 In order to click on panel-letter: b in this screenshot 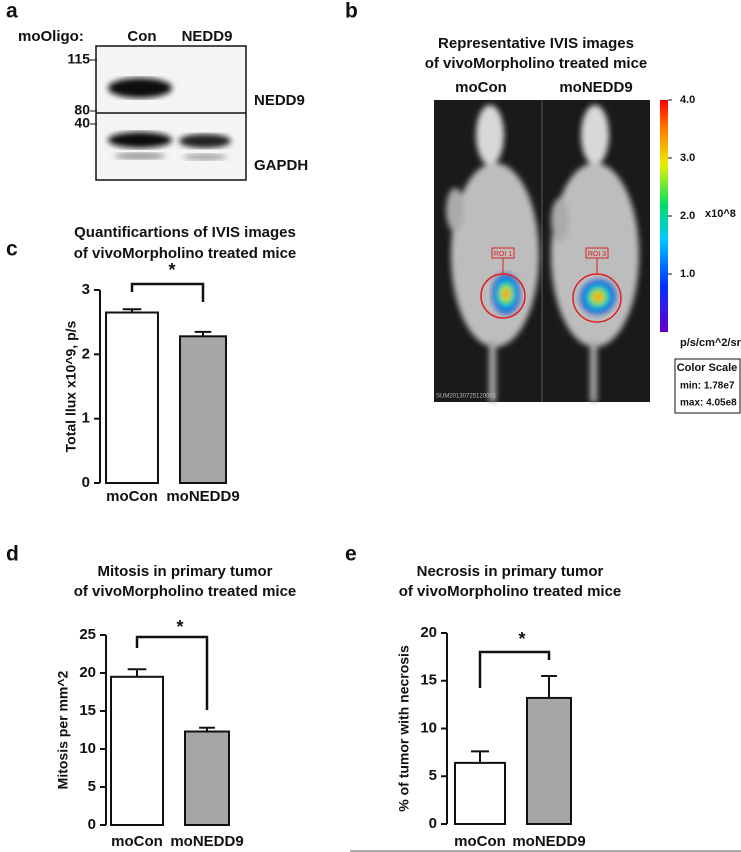, I will do `click(351, 11)`.